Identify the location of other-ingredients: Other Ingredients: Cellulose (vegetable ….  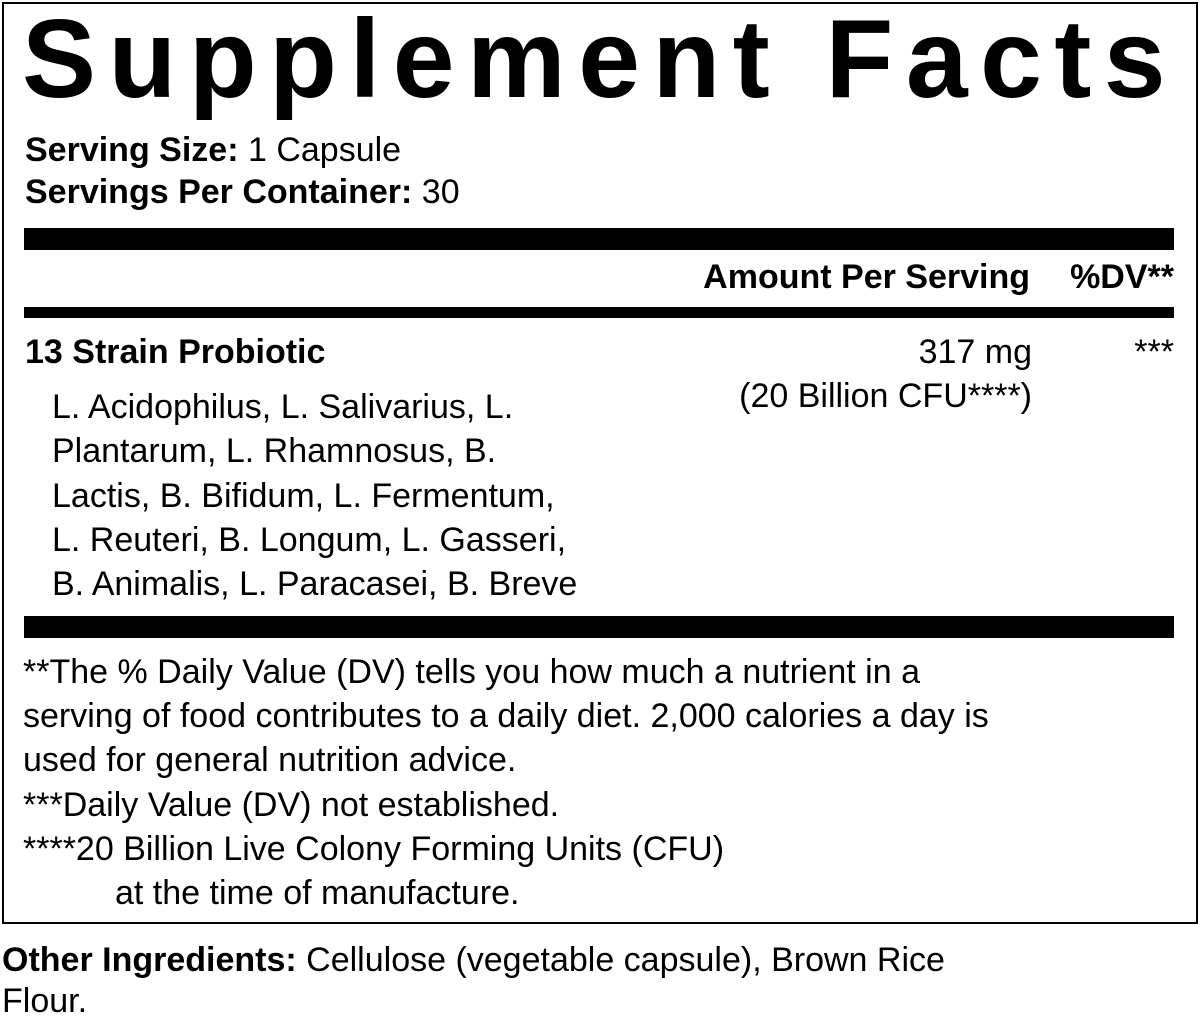
(473, 960).